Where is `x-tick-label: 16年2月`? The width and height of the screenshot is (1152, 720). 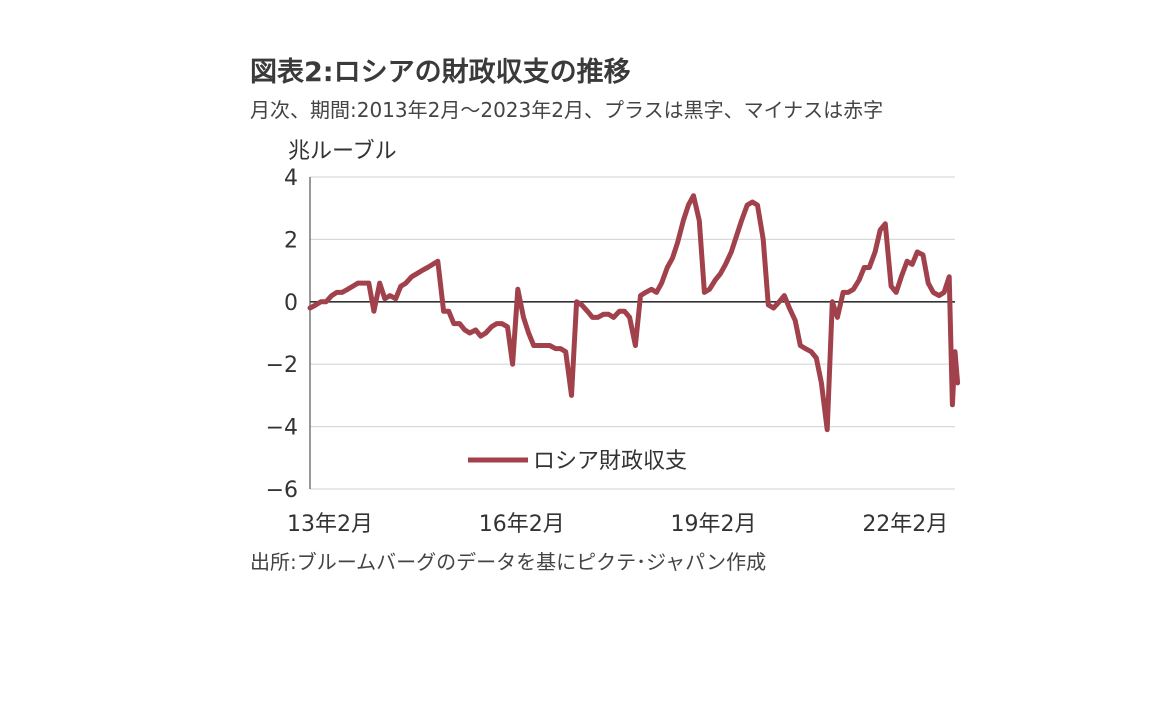 x-tick-label: 16年2月 is located at coordinates (522, 524).